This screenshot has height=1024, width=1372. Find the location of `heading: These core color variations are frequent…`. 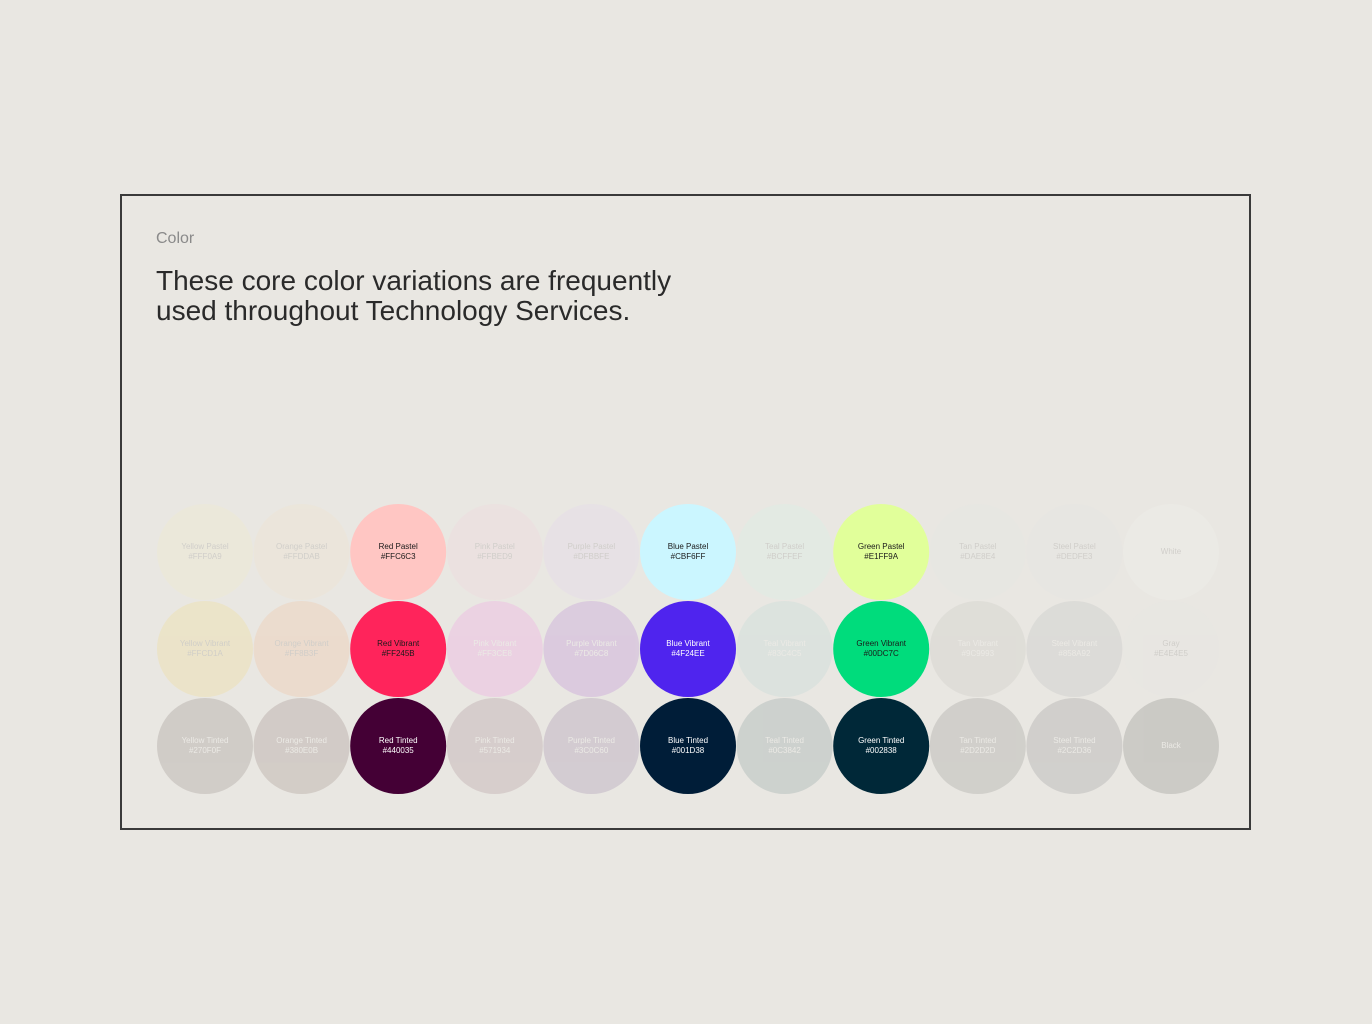

heading: These core color variations are frequent… is located at coordinates (413, 296).